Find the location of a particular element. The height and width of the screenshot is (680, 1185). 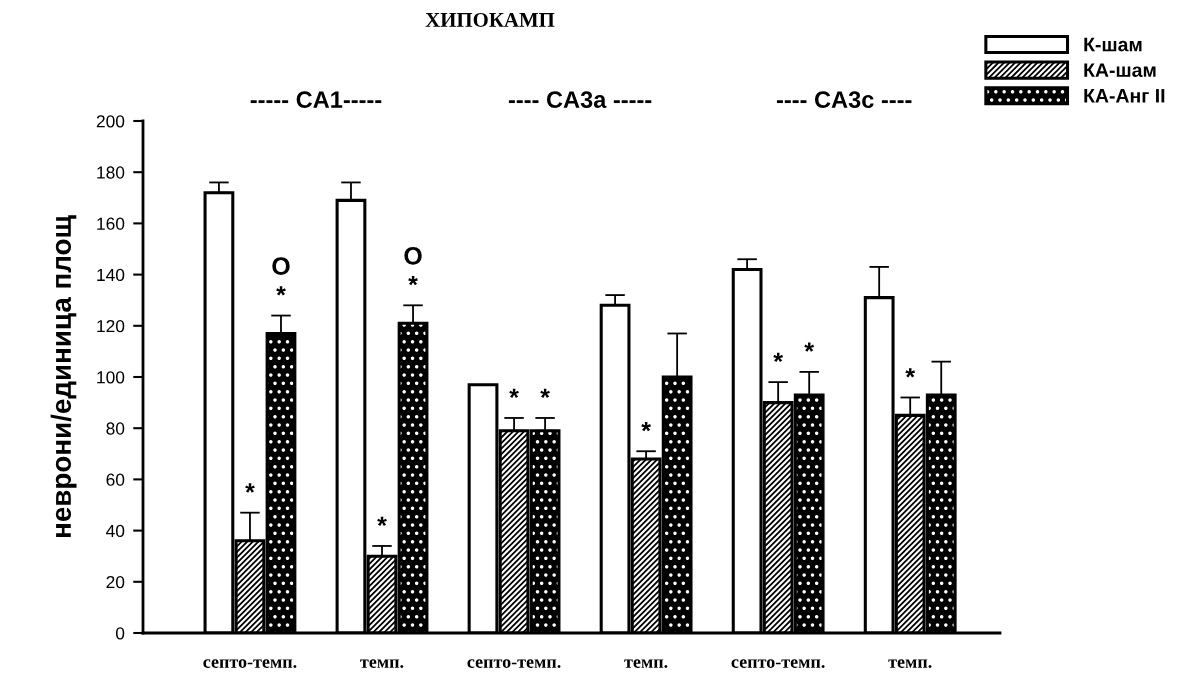

y-tick-label: 20 is located at coordinates (115, 582).